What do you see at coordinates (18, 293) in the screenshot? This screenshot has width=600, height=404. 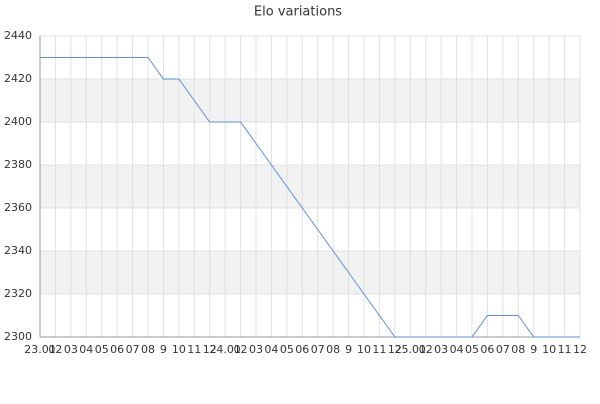 I see `y-tick-label: 2320` at bounding box center [18, 293].